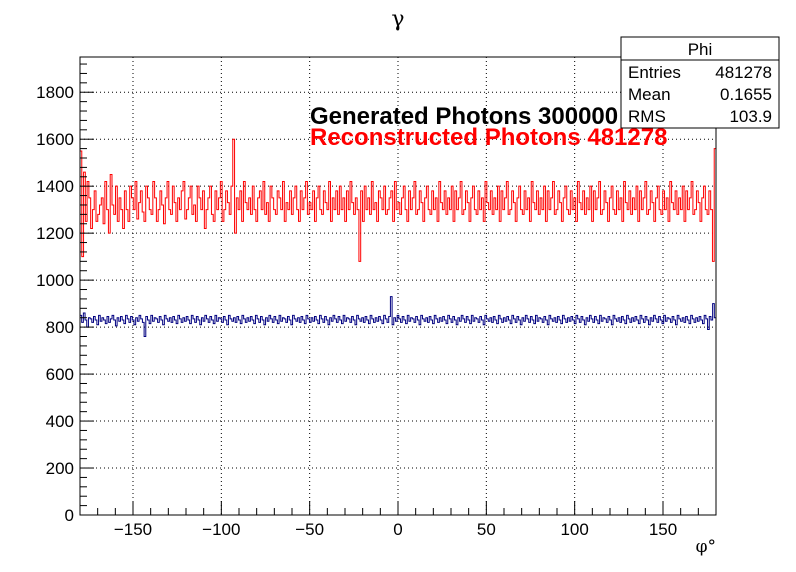 The image size is (796, 572). What do you see at coordinates (60, 327) in the screenshot?
I see `y-tick-label: 800` at bounding box center [60, 327].